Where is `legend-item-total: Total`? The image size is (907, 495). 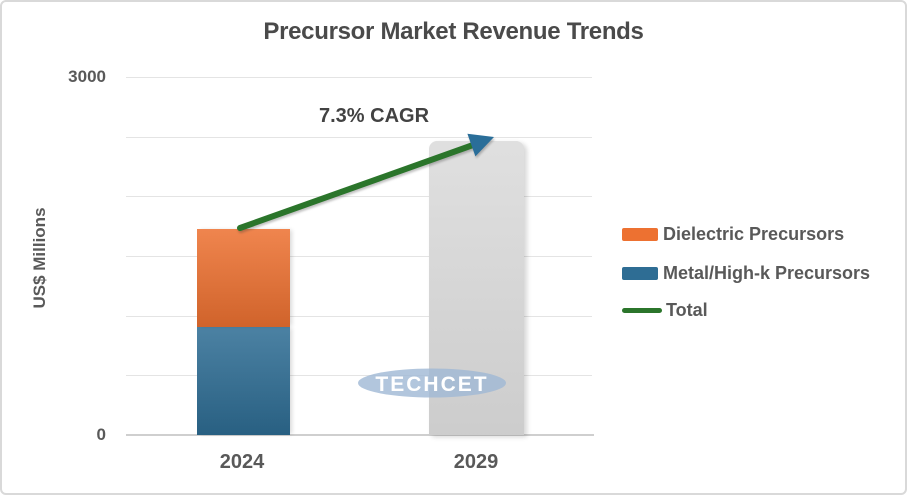 legend-item-total: Total is located at coordinates (665, 310).